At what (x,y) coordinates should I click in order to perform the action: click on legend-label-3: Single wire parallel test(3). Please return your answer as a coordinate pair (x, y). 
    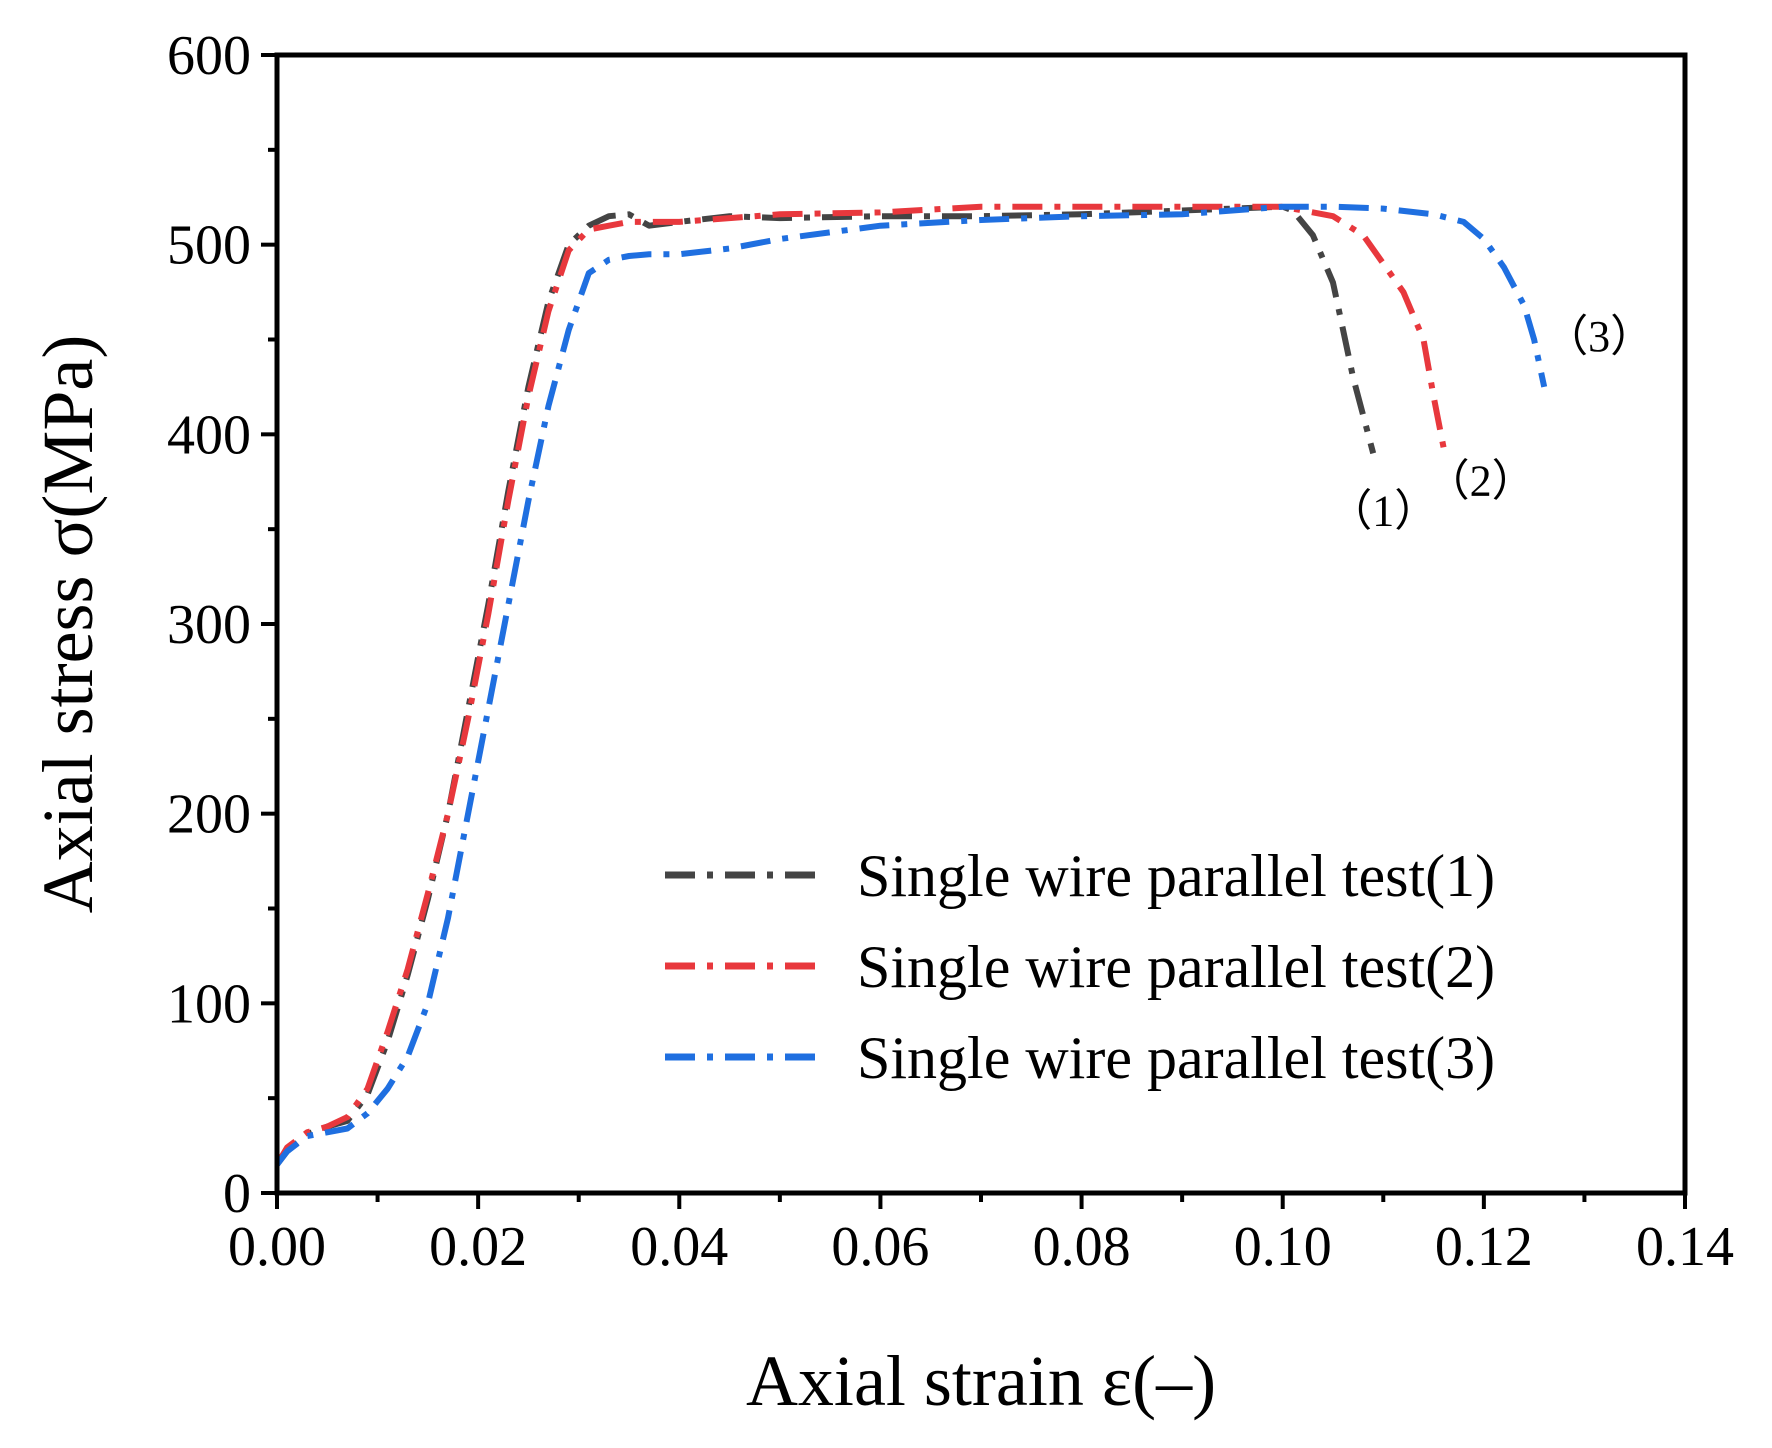
    Looking at the image, I should click on (1176, 1058).